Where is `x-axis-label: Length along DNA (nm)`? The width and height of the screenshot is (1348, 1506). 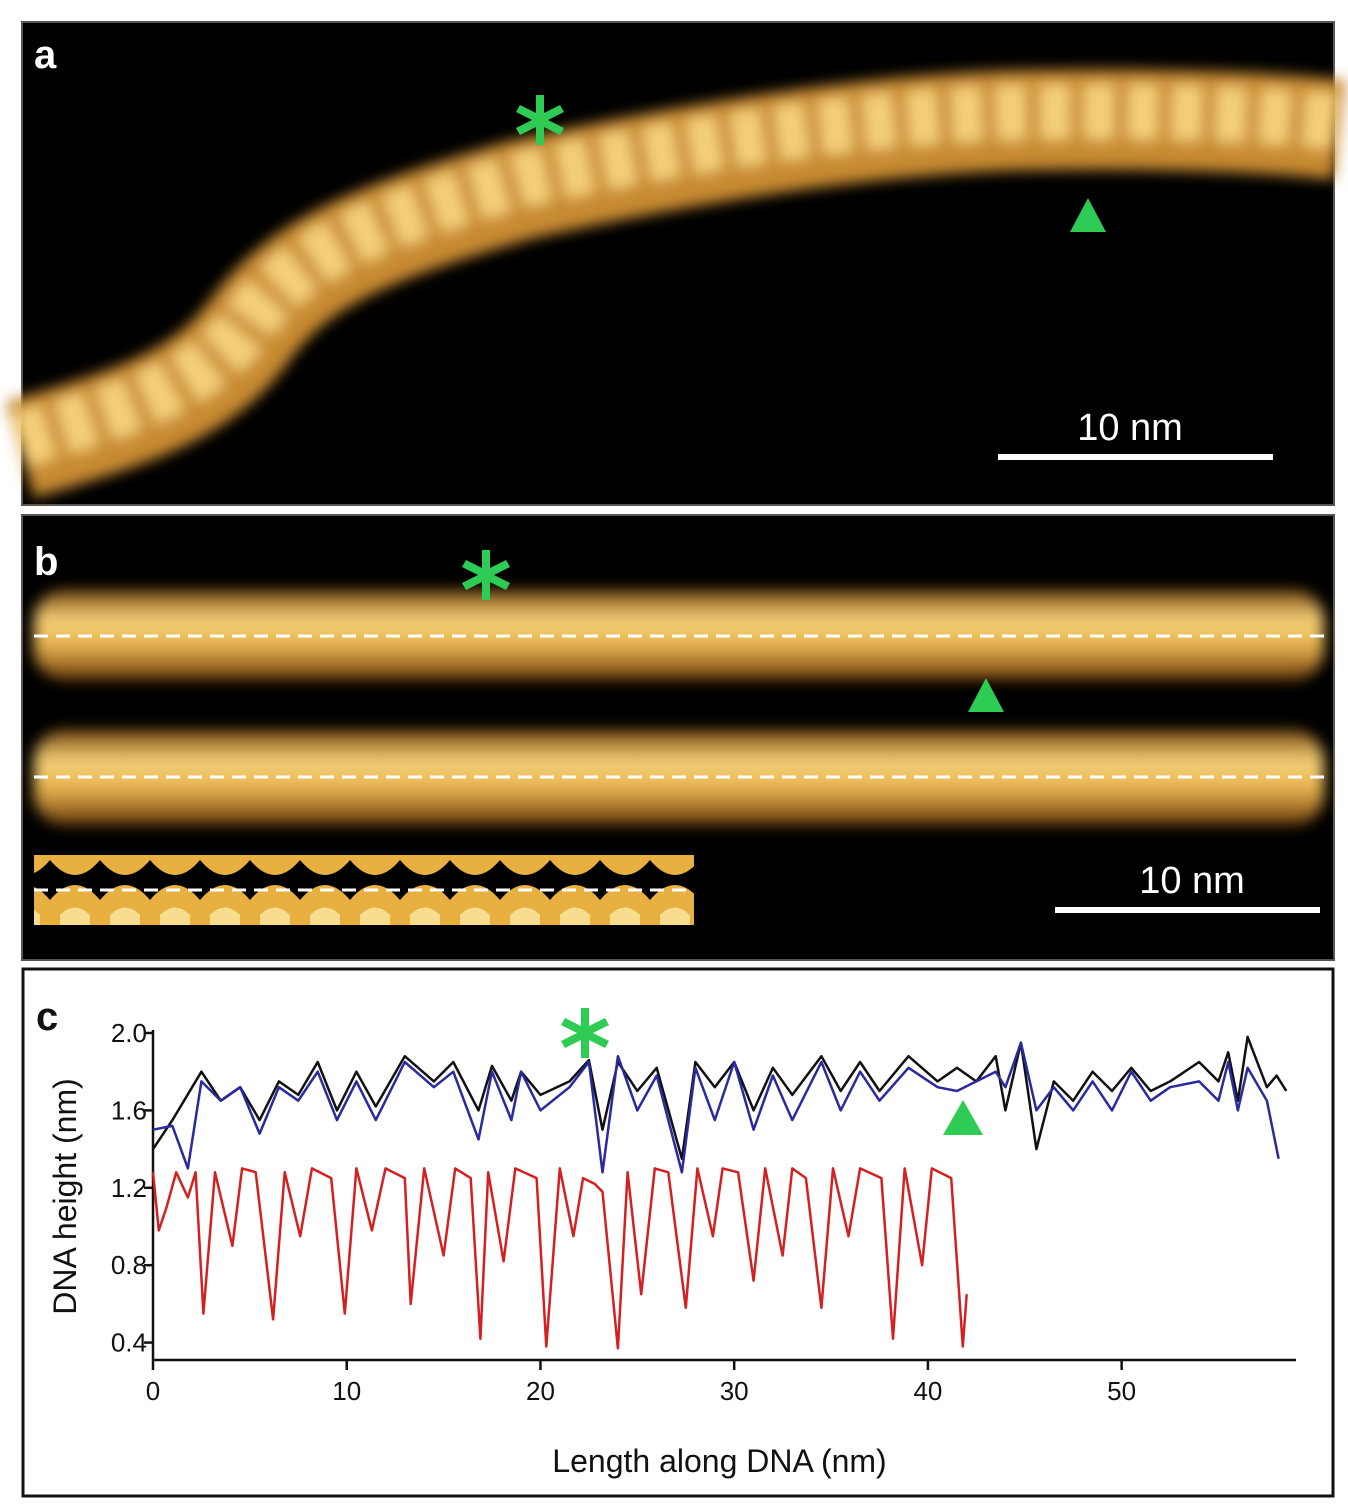
x-axis-label: Length along DNA (nm) is located at coordinates (719, 1461).